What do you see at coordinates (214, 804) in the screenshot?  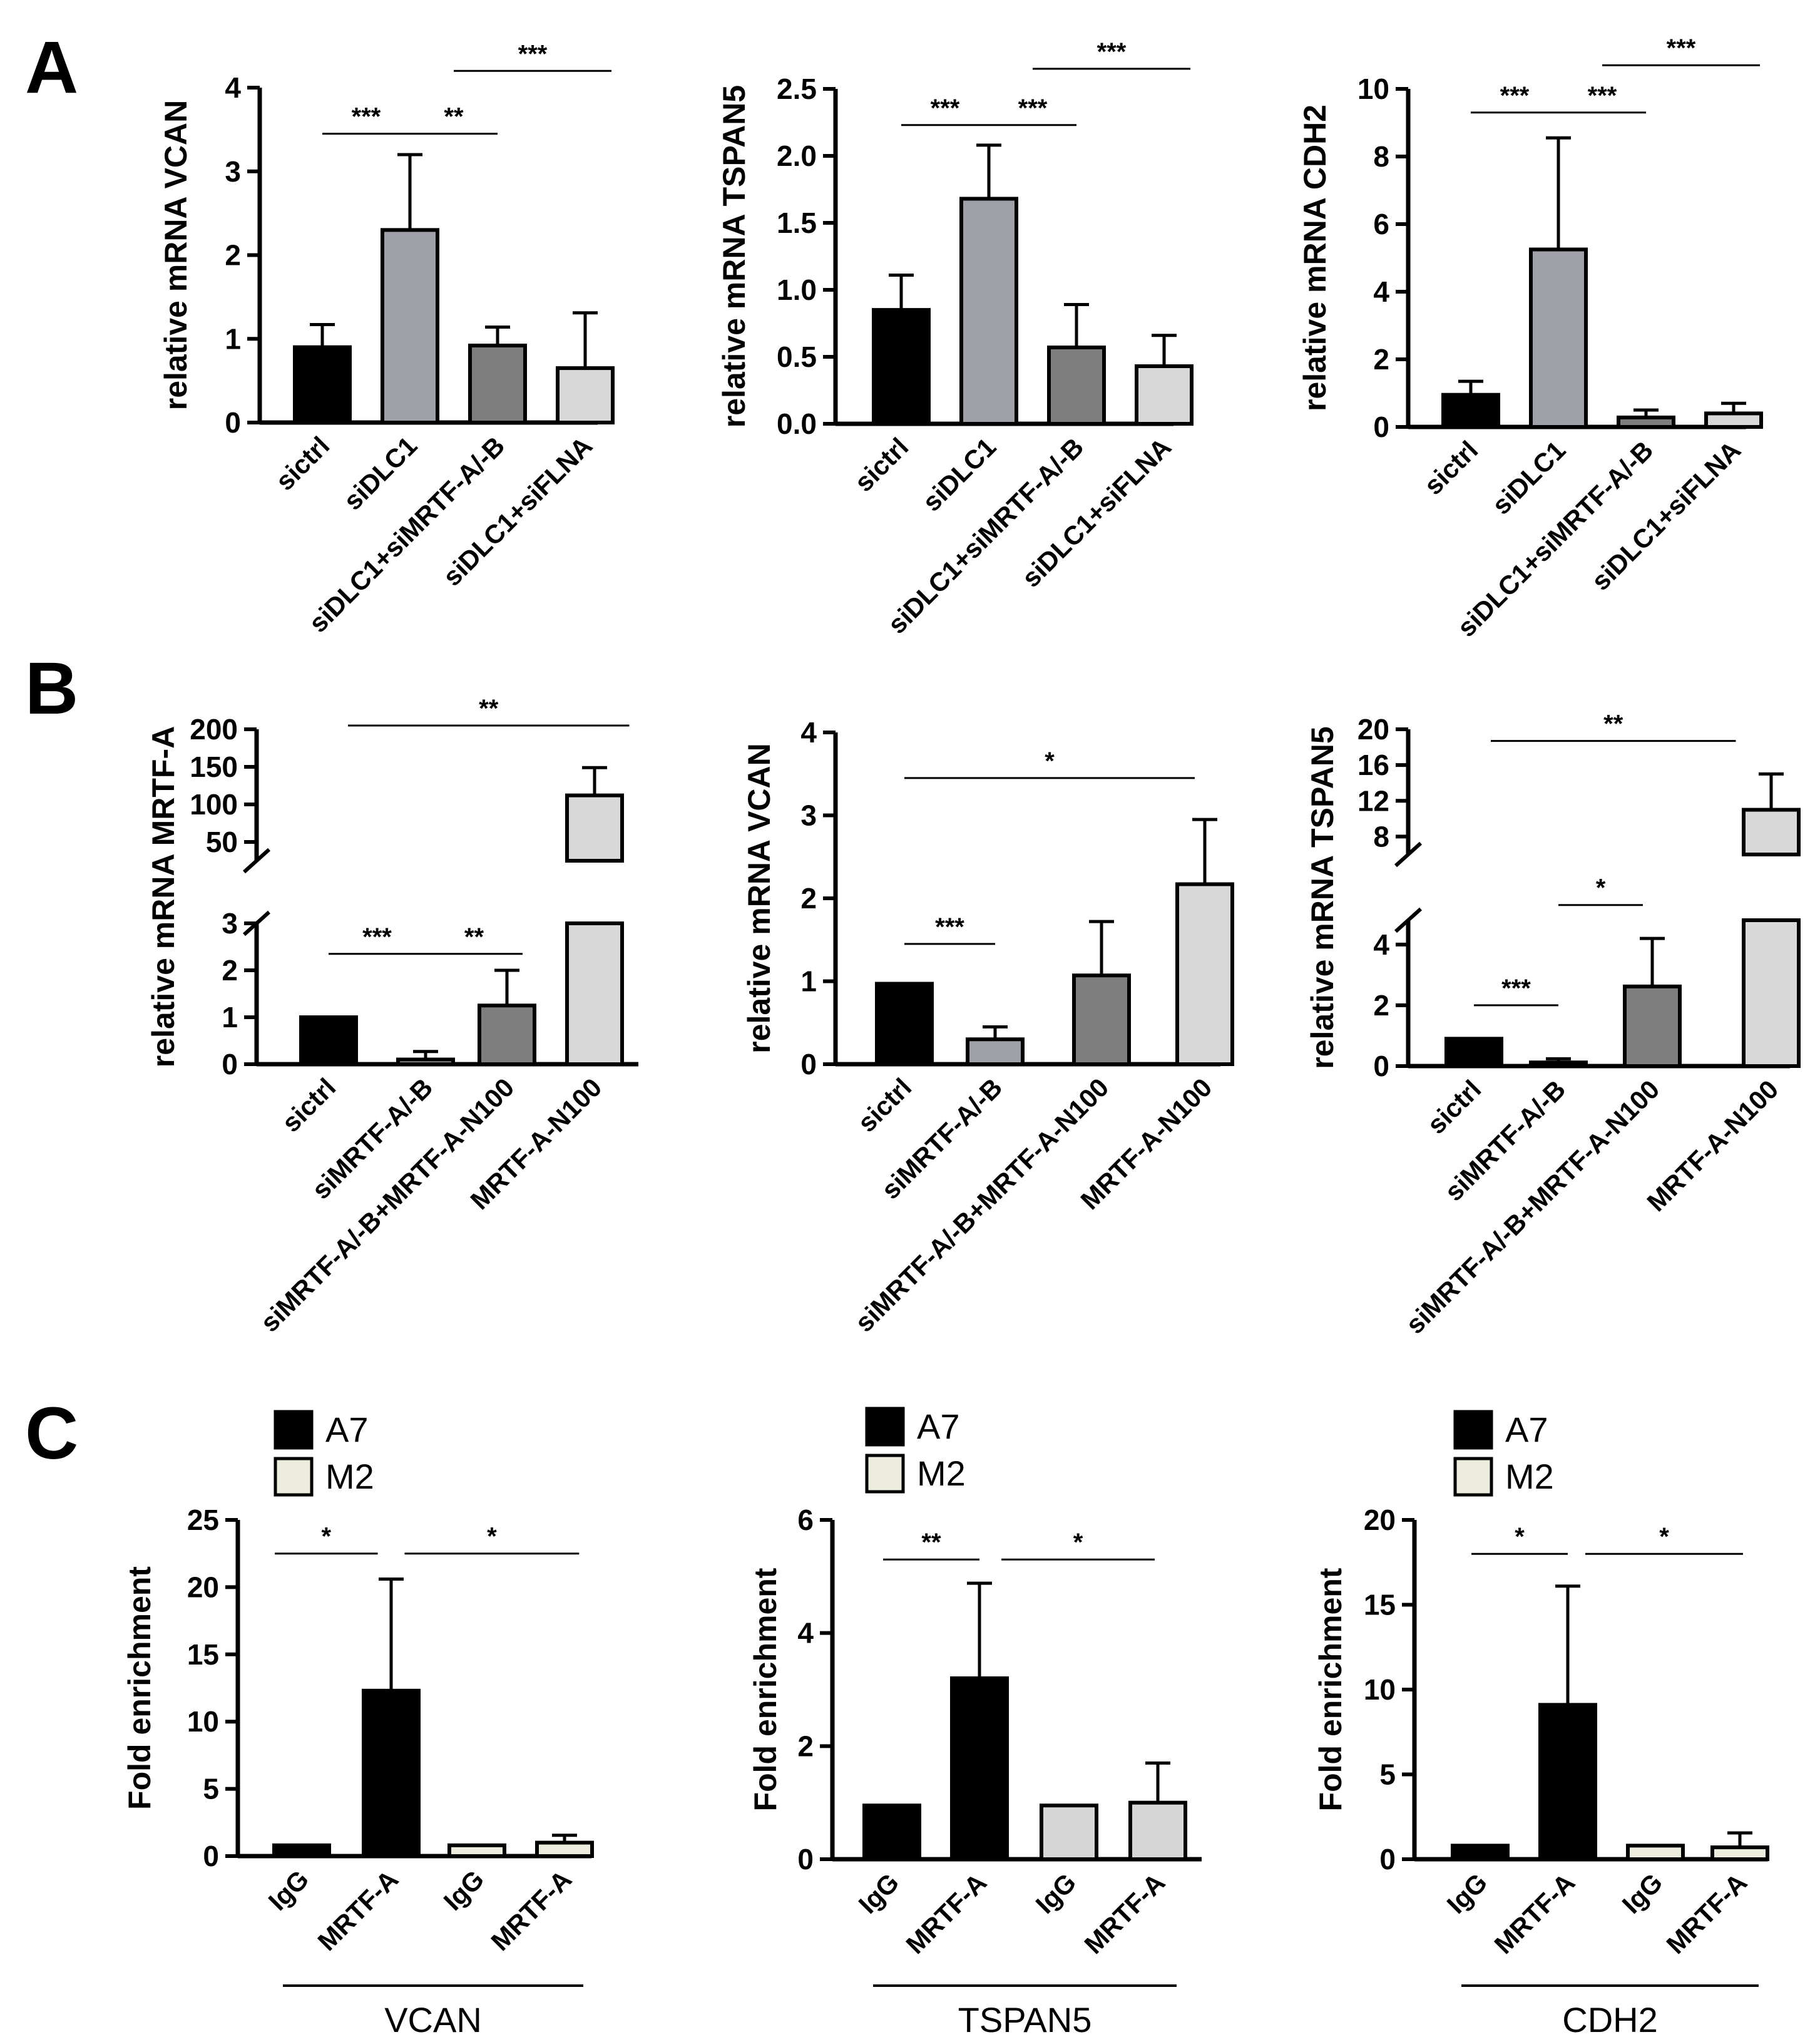 I see `y-tick-label: 100` at bounding box center [214, 804].